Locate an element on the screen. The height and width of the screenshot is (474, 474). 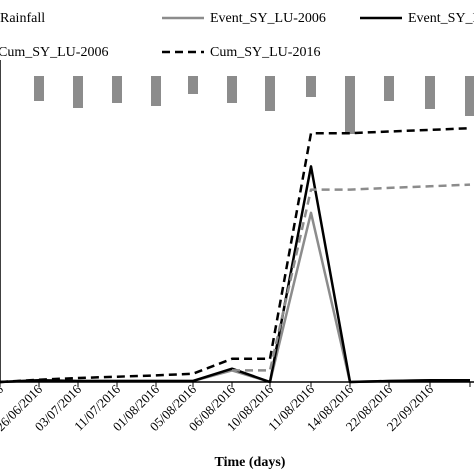
x-axis-title: Time (days) is located at coordinates (250, 462).